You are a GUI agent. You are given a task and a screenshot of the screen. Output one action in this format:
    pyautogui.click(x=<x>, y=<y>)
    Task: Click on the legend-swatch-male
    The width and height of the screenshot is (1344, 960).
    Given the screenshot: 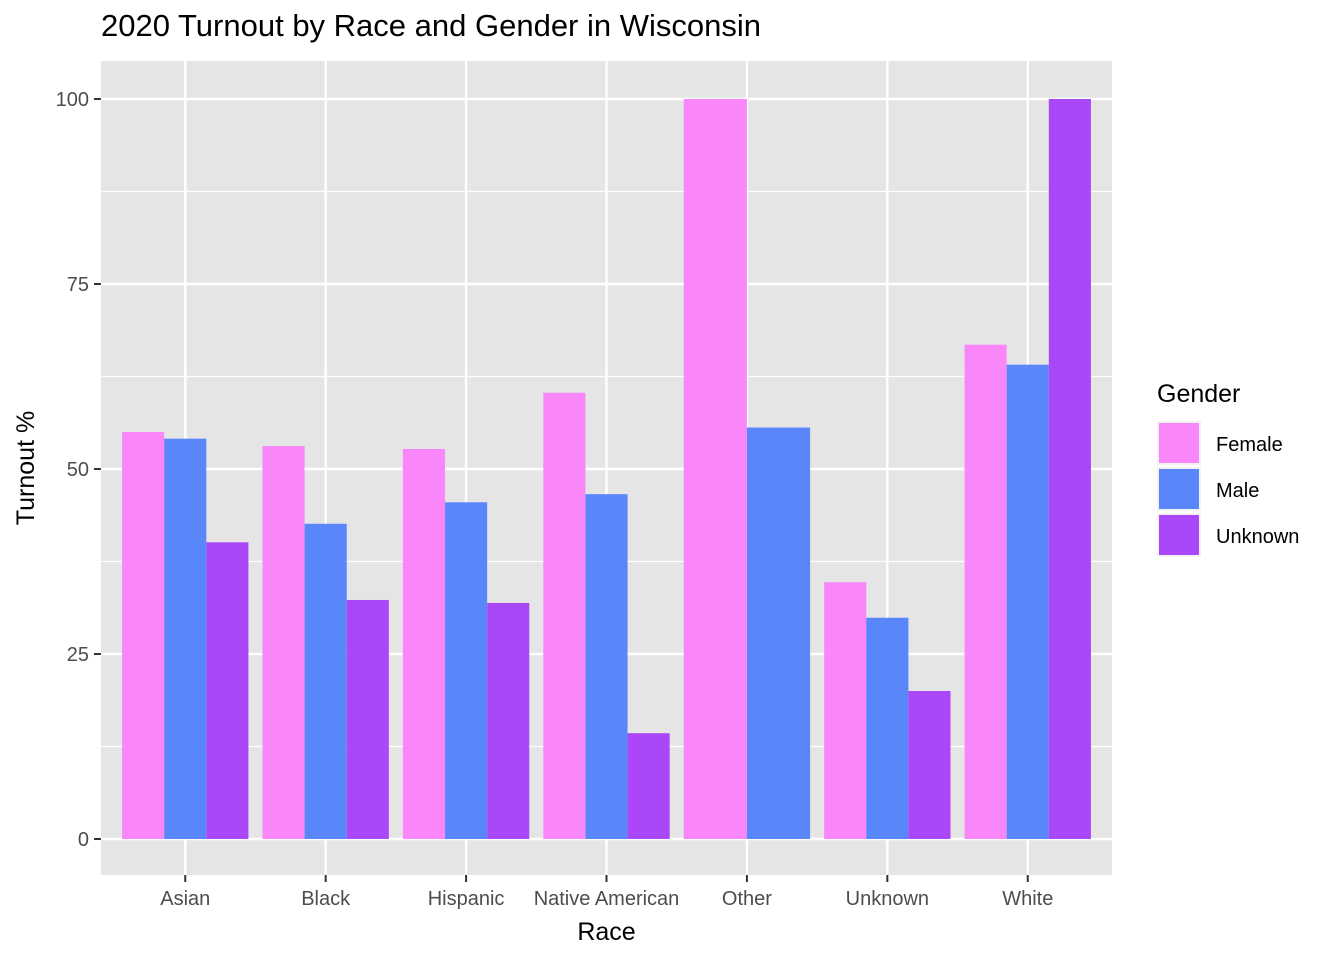 What is the action you would take?
    pyautogui.click(x=1179, y=489)
    